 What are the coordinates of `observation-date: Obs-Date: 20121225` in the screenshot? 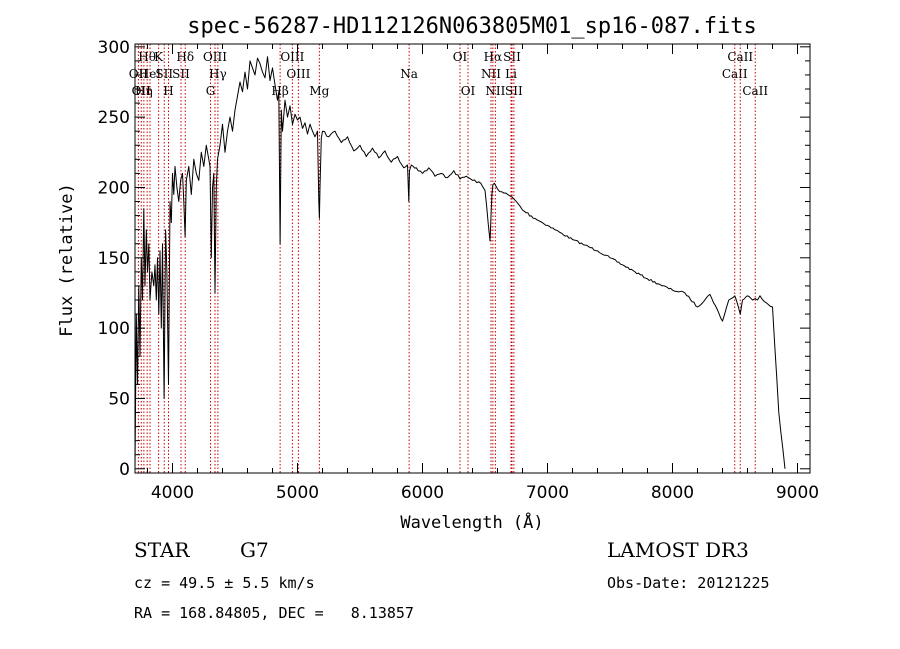 It's located at (688, 583).